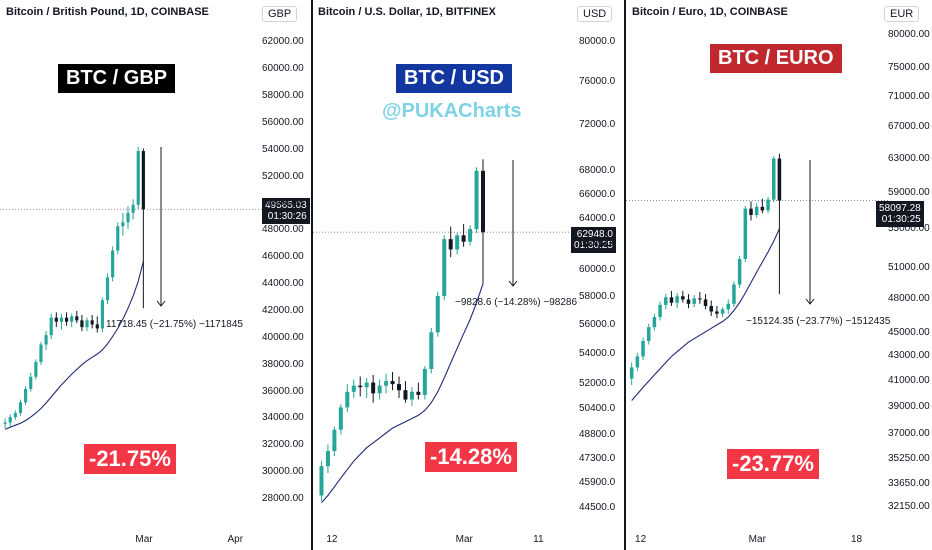 Image resolution: width=932 pixels, height=550 pixels. Describe the element at coordinates (287, 216) in the screenshot. I see `countdown-gbp: 01:30:26` at that location.